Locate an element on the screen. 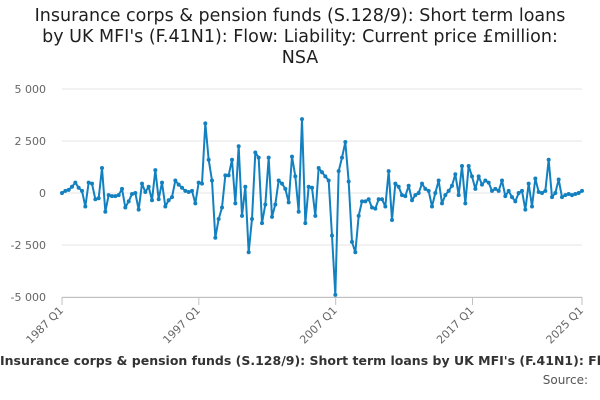 This screenshot has height=400, width=600. x-tick-label: 1987 Q1 is located at coordinates (45, 325).